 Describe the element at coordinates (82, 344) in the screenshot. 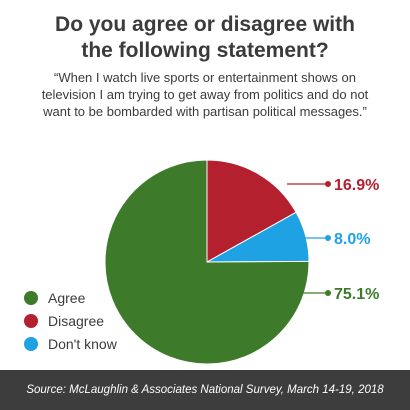

I see `legend-label-dont-know: Don't know` at that location.